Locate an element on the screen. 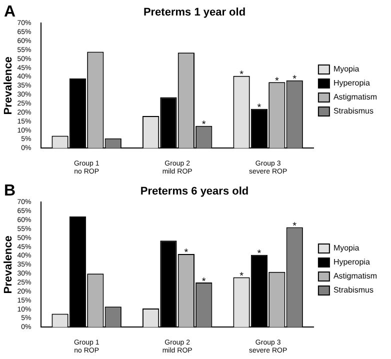 The width and height of the screenshot is (391, 359). text: B is located at coordinates (10, 191).